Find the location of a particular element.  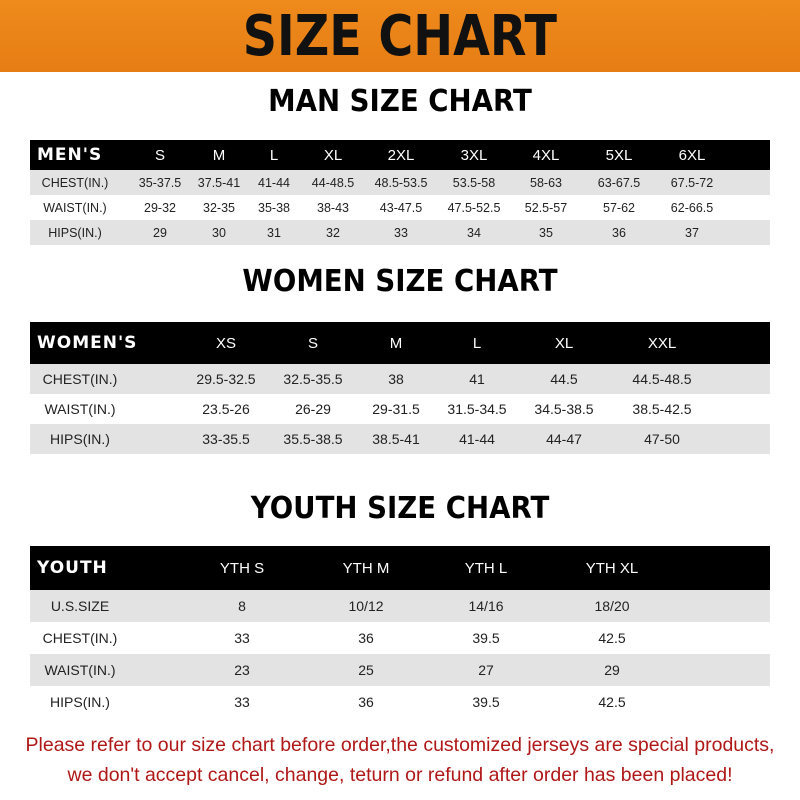

size-header-cell: YTH L is located at coordinates (486, 568).